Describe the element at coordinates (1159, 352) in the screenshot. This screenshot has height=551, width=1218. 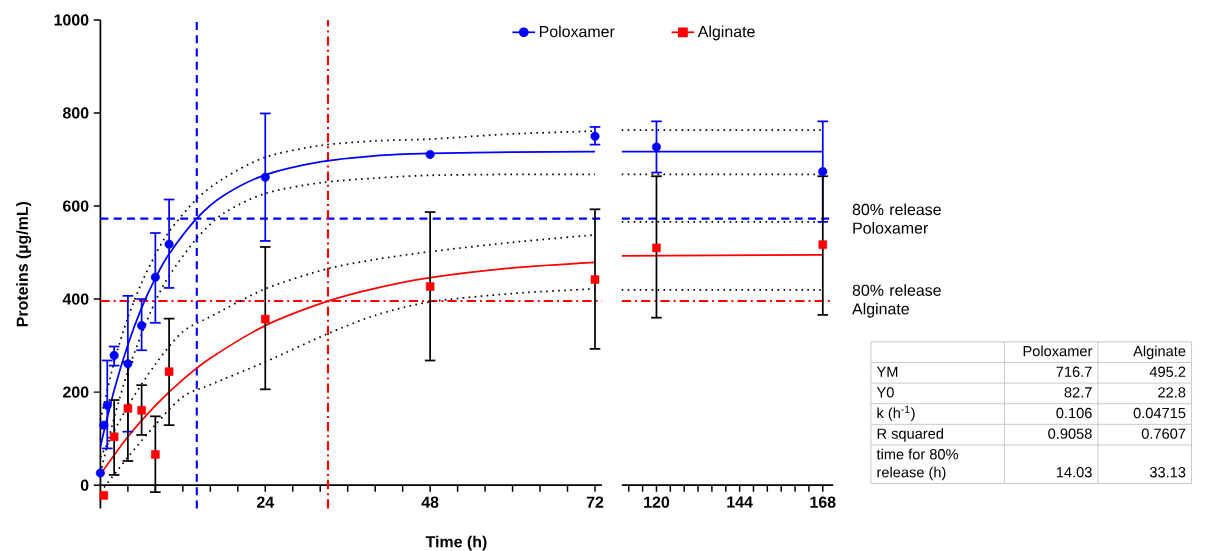
I see `category-label: Alginate` at that location.